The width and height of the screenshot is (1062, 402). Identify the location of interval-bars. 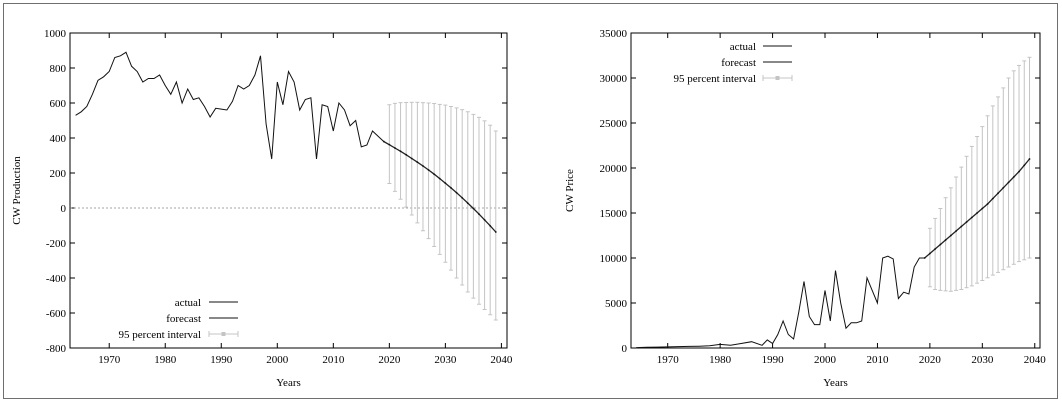
(979, 174).